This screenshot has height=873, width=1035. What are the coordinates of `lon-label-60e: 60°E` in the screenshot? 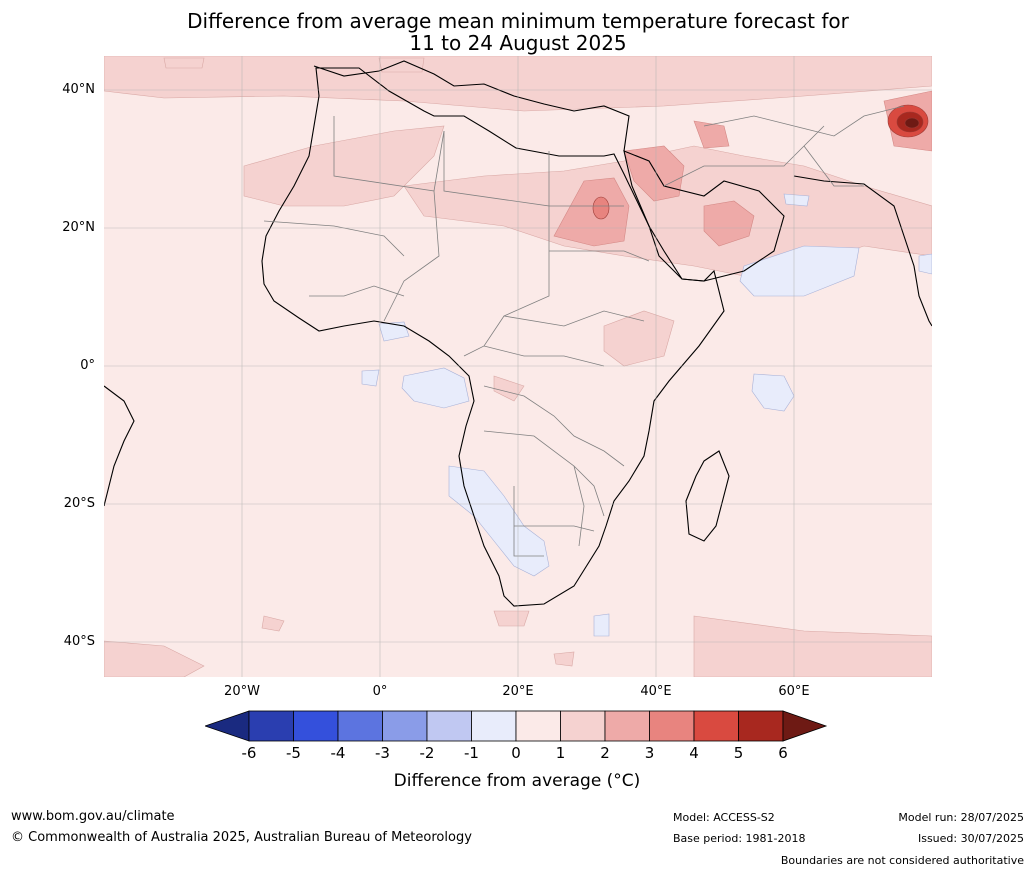 It's located at (794, 691).